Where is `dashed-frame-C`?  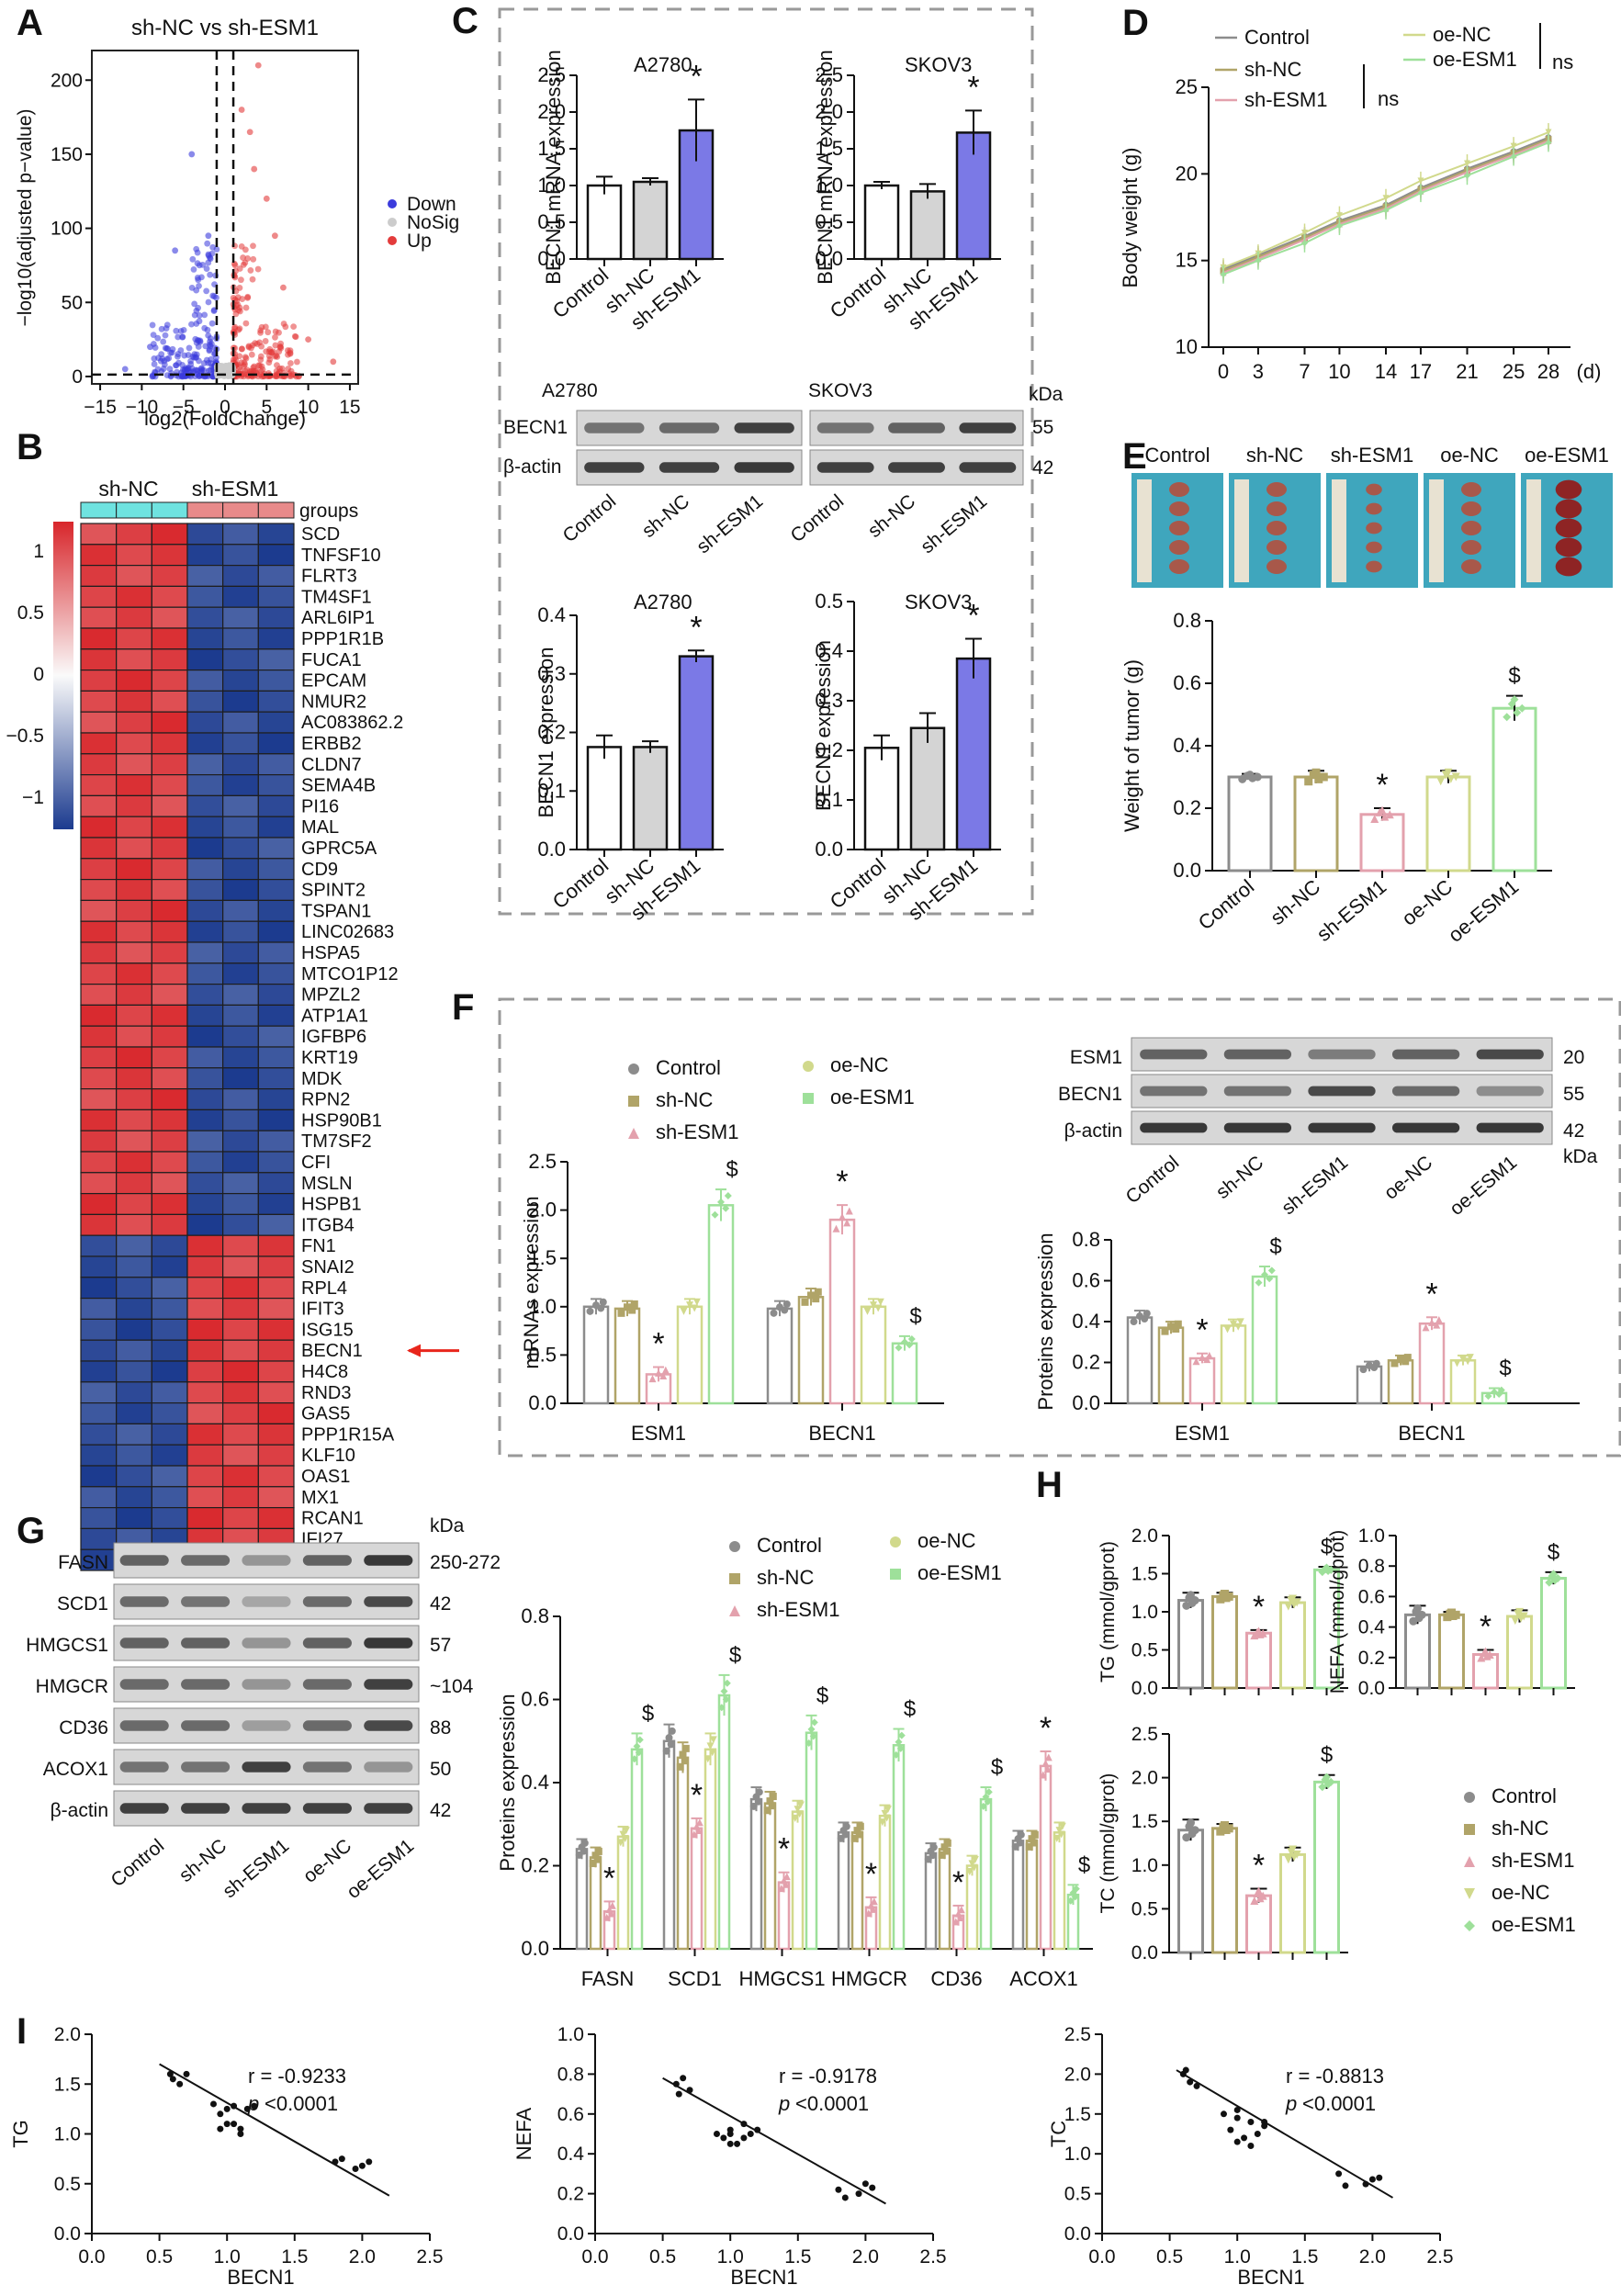
dashed-frame-C is located at coordinates (766, 462).